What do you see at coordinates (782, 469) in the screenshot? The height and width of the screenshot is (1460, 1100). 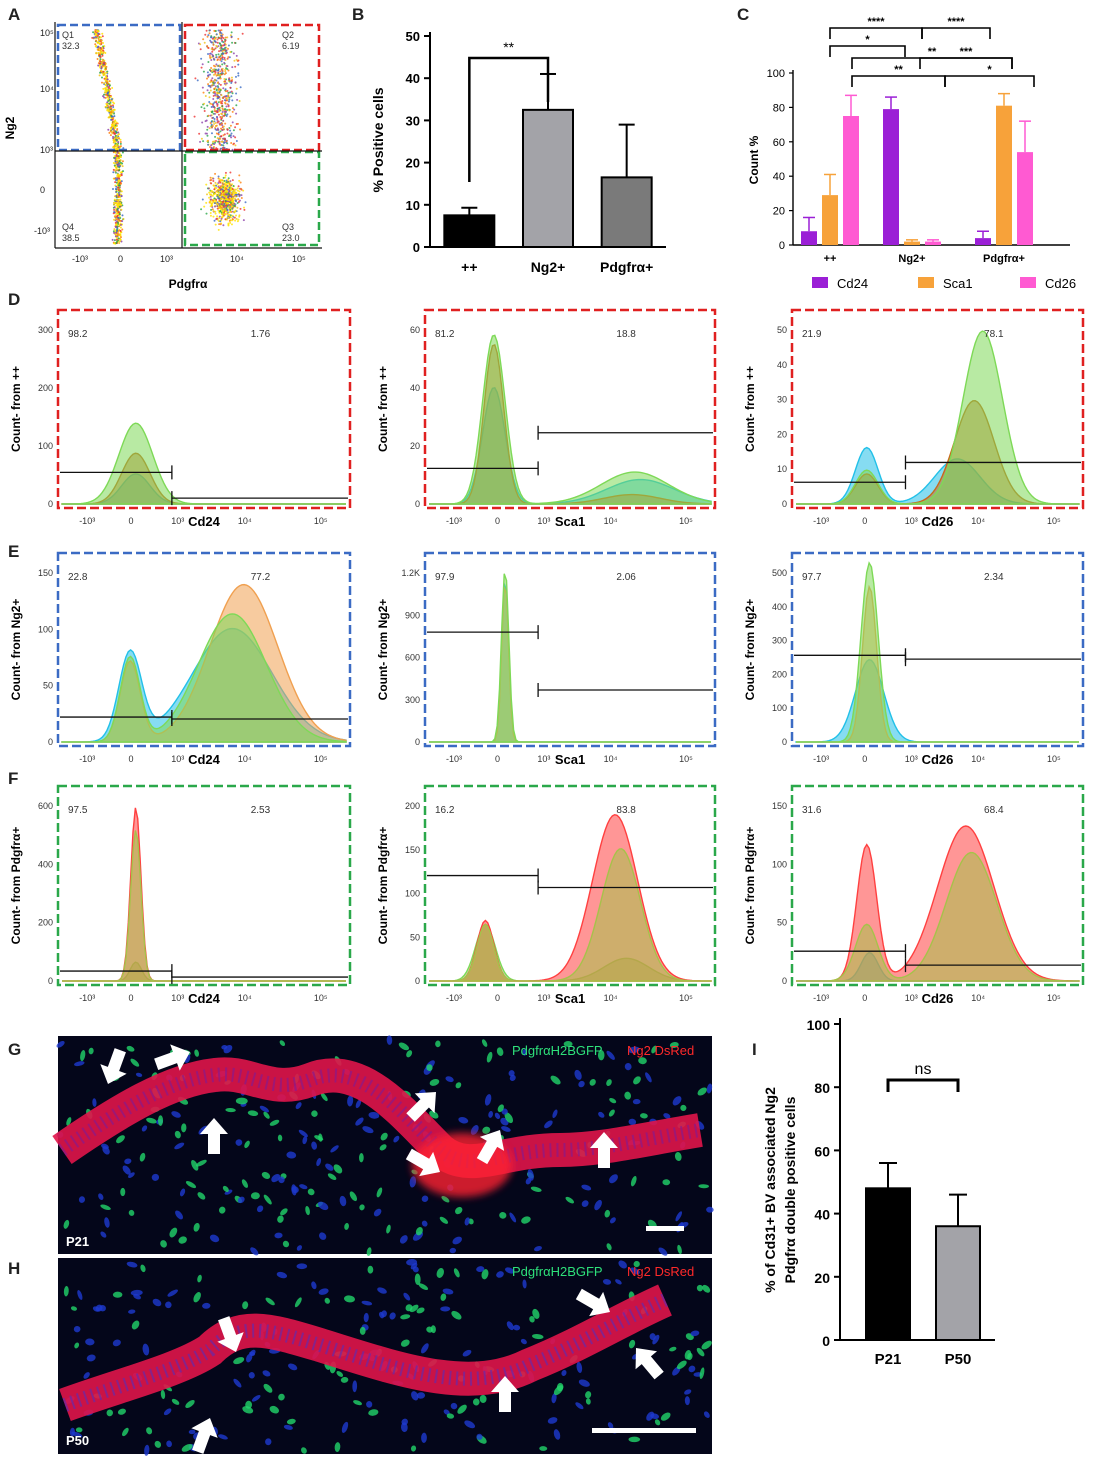 I see `y-tick-label: 10` at bounding box center [782, 469].